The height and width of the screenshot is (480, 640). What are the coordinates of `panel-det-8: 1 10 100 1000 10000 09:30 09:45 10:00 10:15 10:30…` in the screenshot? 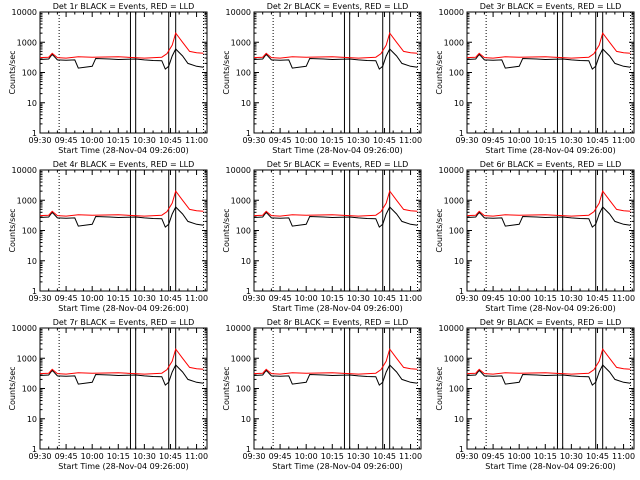 It's located at (322, 394).